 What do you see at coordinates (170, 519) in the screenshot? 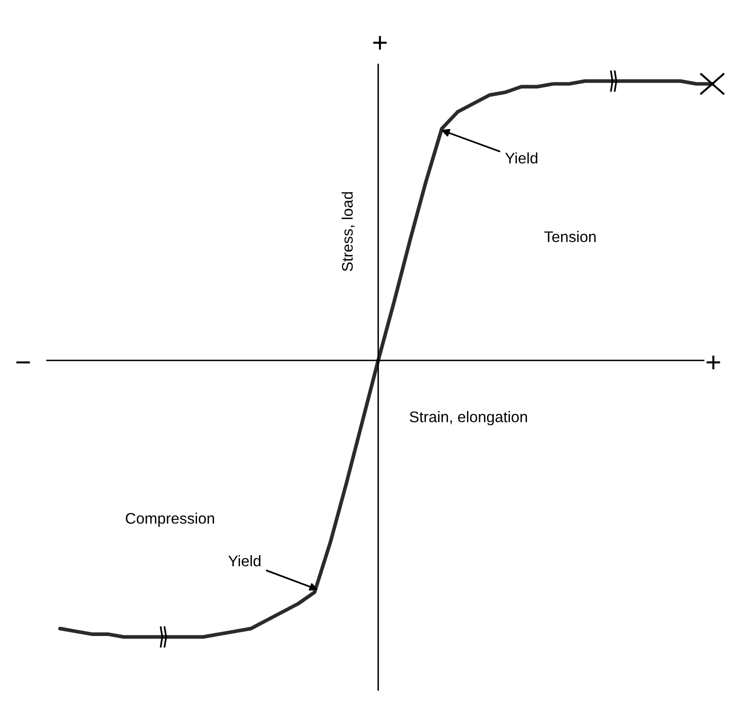
I see `annotation: Compression` at bounding box center [170, 519].